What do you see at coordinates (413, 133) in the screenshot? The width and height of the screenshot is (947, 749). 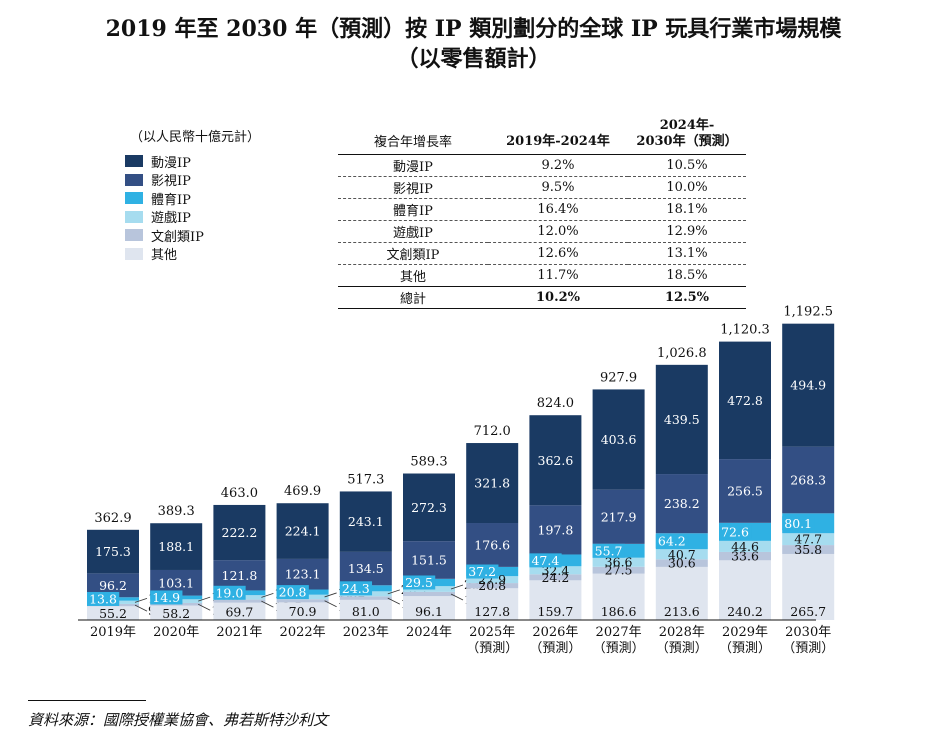 I see `cagr-header-category: 複合年增長率` at bounding box center [413, 133].